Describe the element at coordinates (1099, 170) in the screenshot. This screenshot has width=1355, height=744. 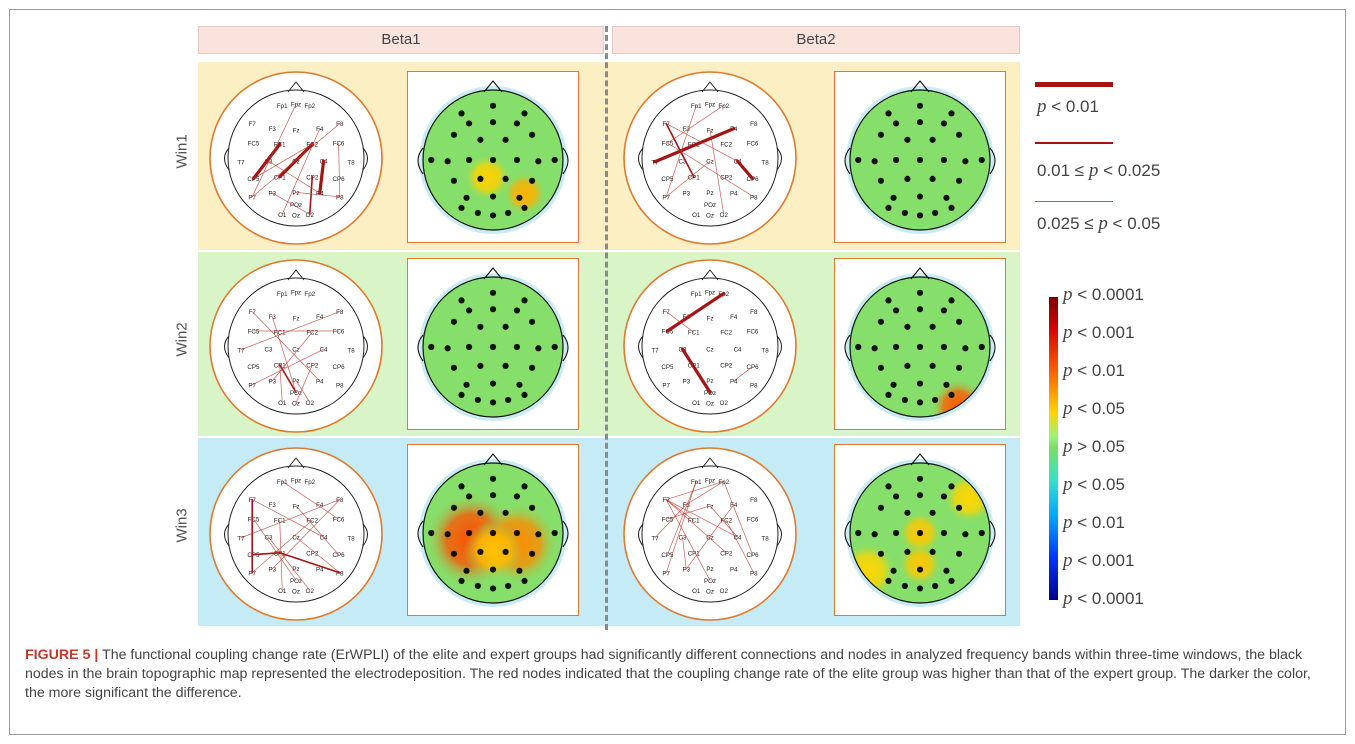
I see `legend-label-medium: 0.01 ≤ p < 0.025` at that location.